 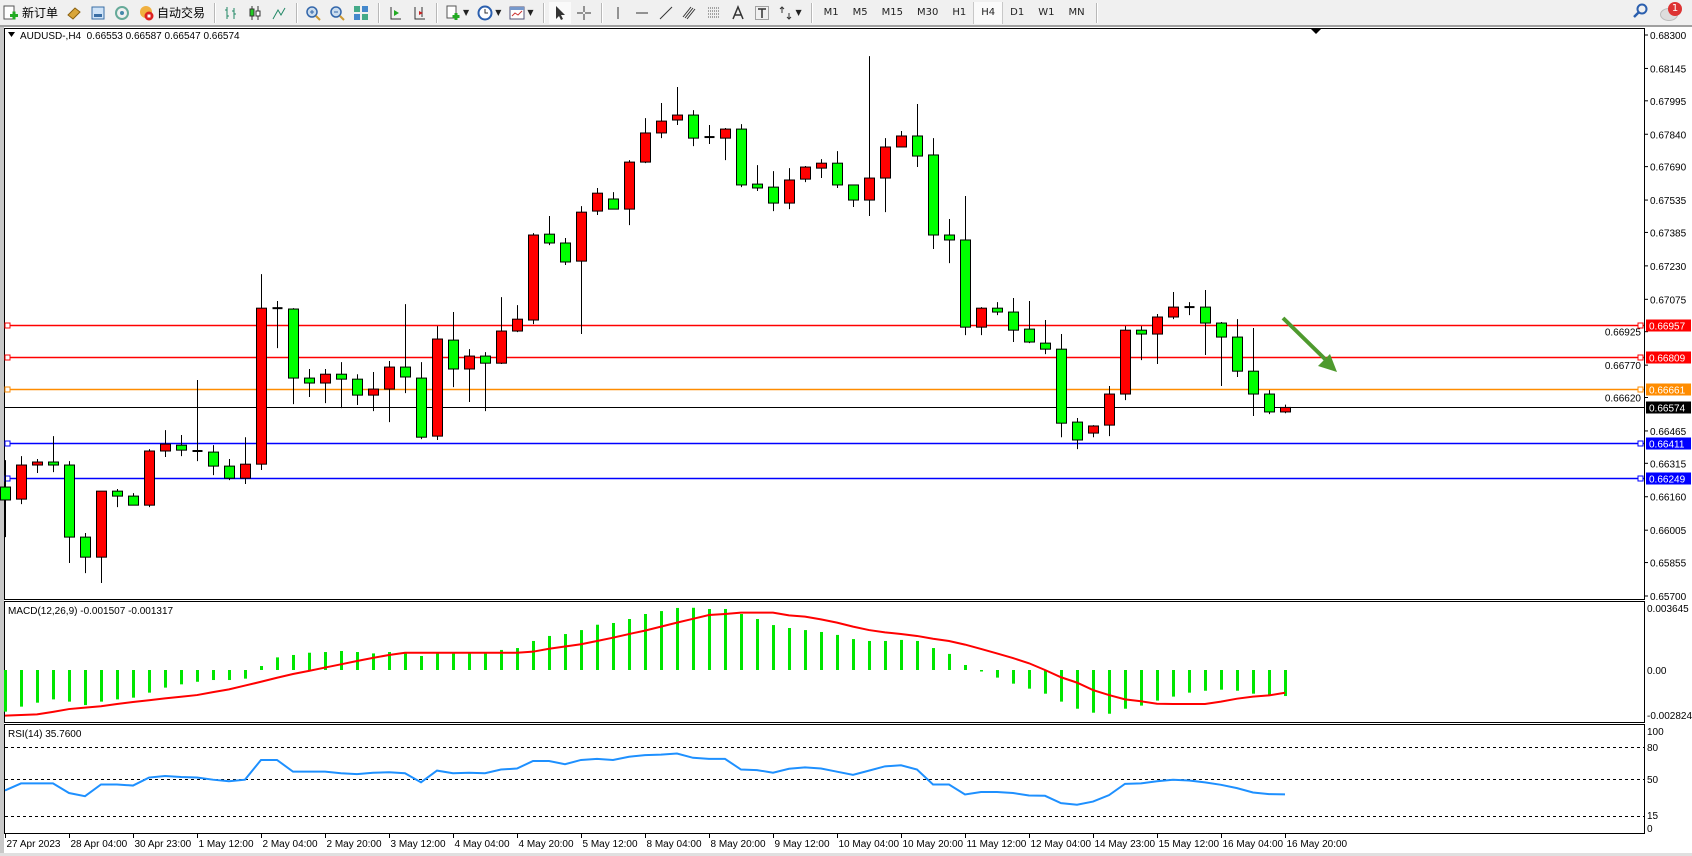 I want to click on signals-button, so click(x=122, y=13).